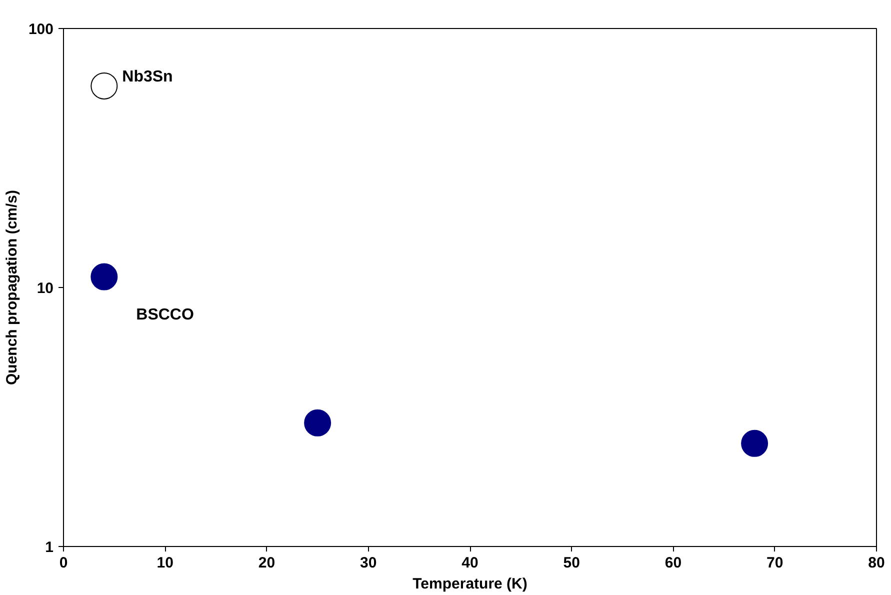  Describe the element at coordinates (11, 288) in the screenshot. I see `y-axis-title: Quench propagation (cm/s)` at that location.